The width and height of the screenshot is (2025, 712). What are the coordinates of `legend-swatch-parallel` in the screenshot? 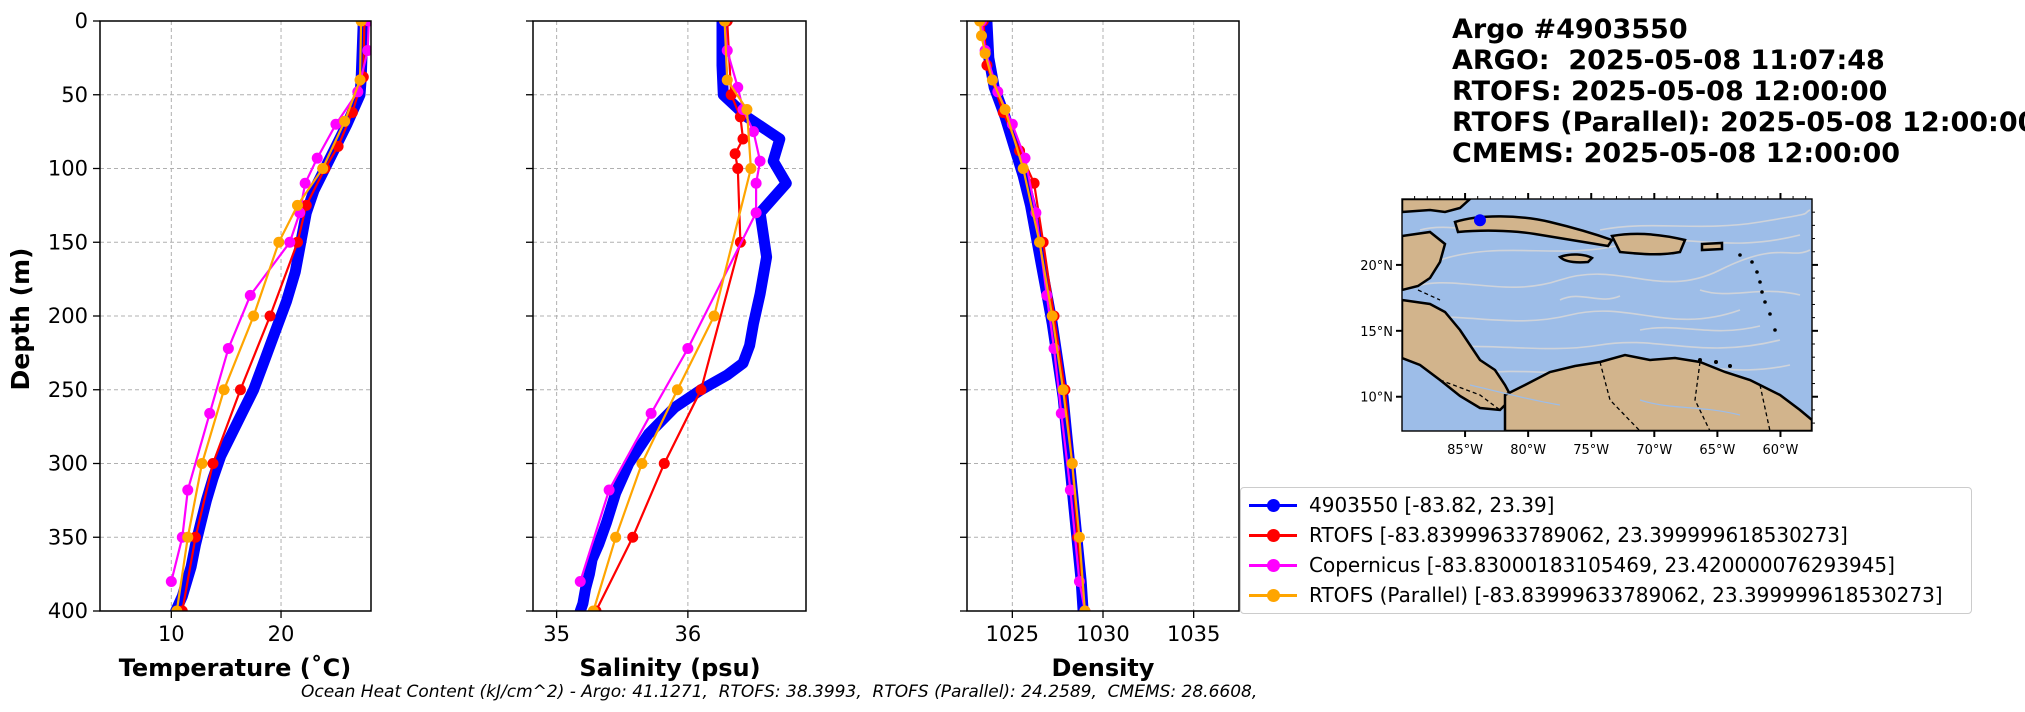 It's located at (1273, 595).